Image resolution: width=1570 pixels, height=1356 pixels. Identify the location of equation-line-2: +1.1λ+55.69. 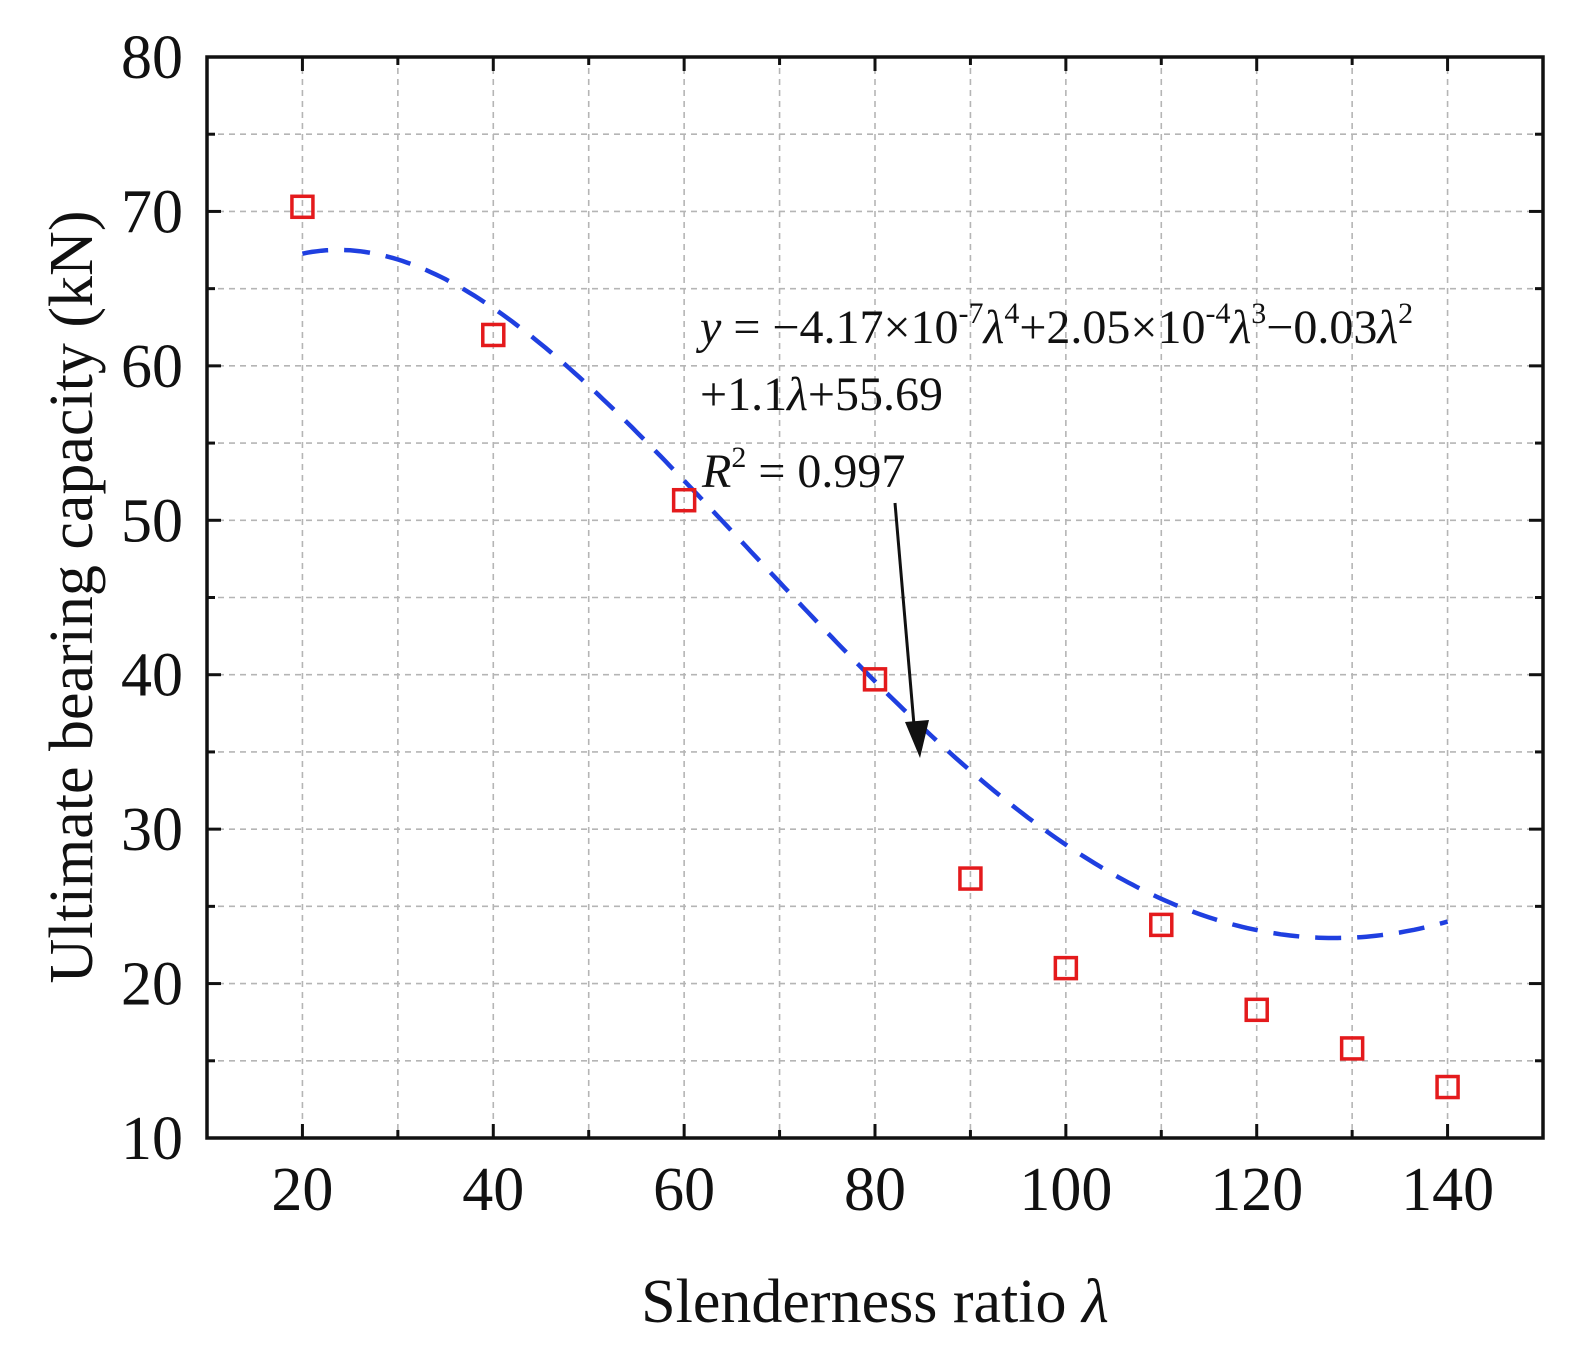
(821, 394).